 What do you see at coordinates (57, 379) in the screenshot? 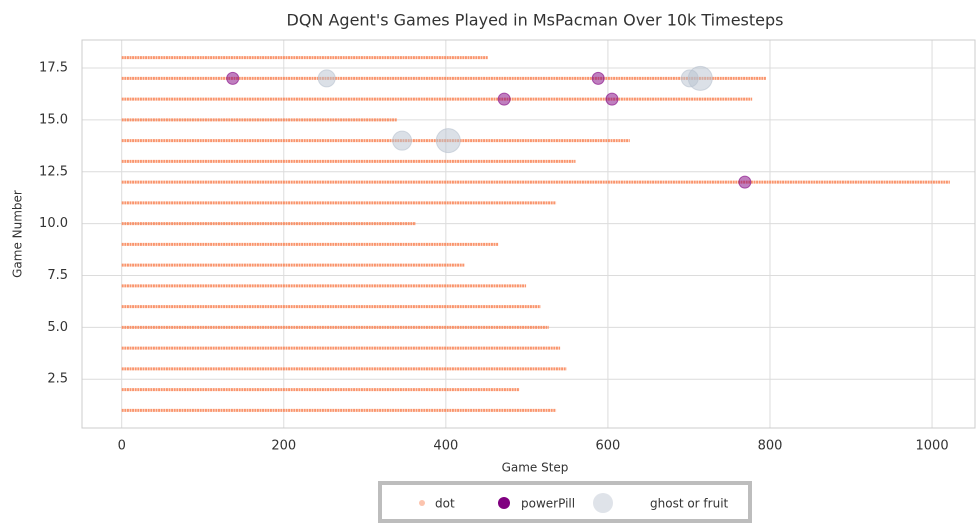
I see `y-tick-label: 2.5` at bounding box center [57, 379].